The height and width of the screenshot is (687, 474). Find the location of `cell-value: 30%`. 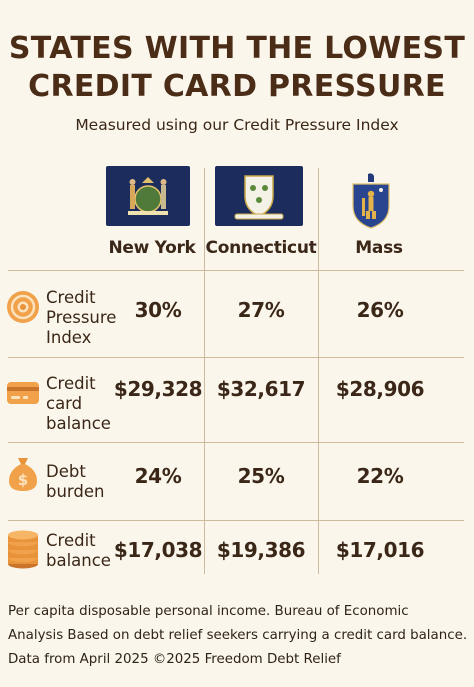

cell-value: 30% is located at coordinates (158, 310).